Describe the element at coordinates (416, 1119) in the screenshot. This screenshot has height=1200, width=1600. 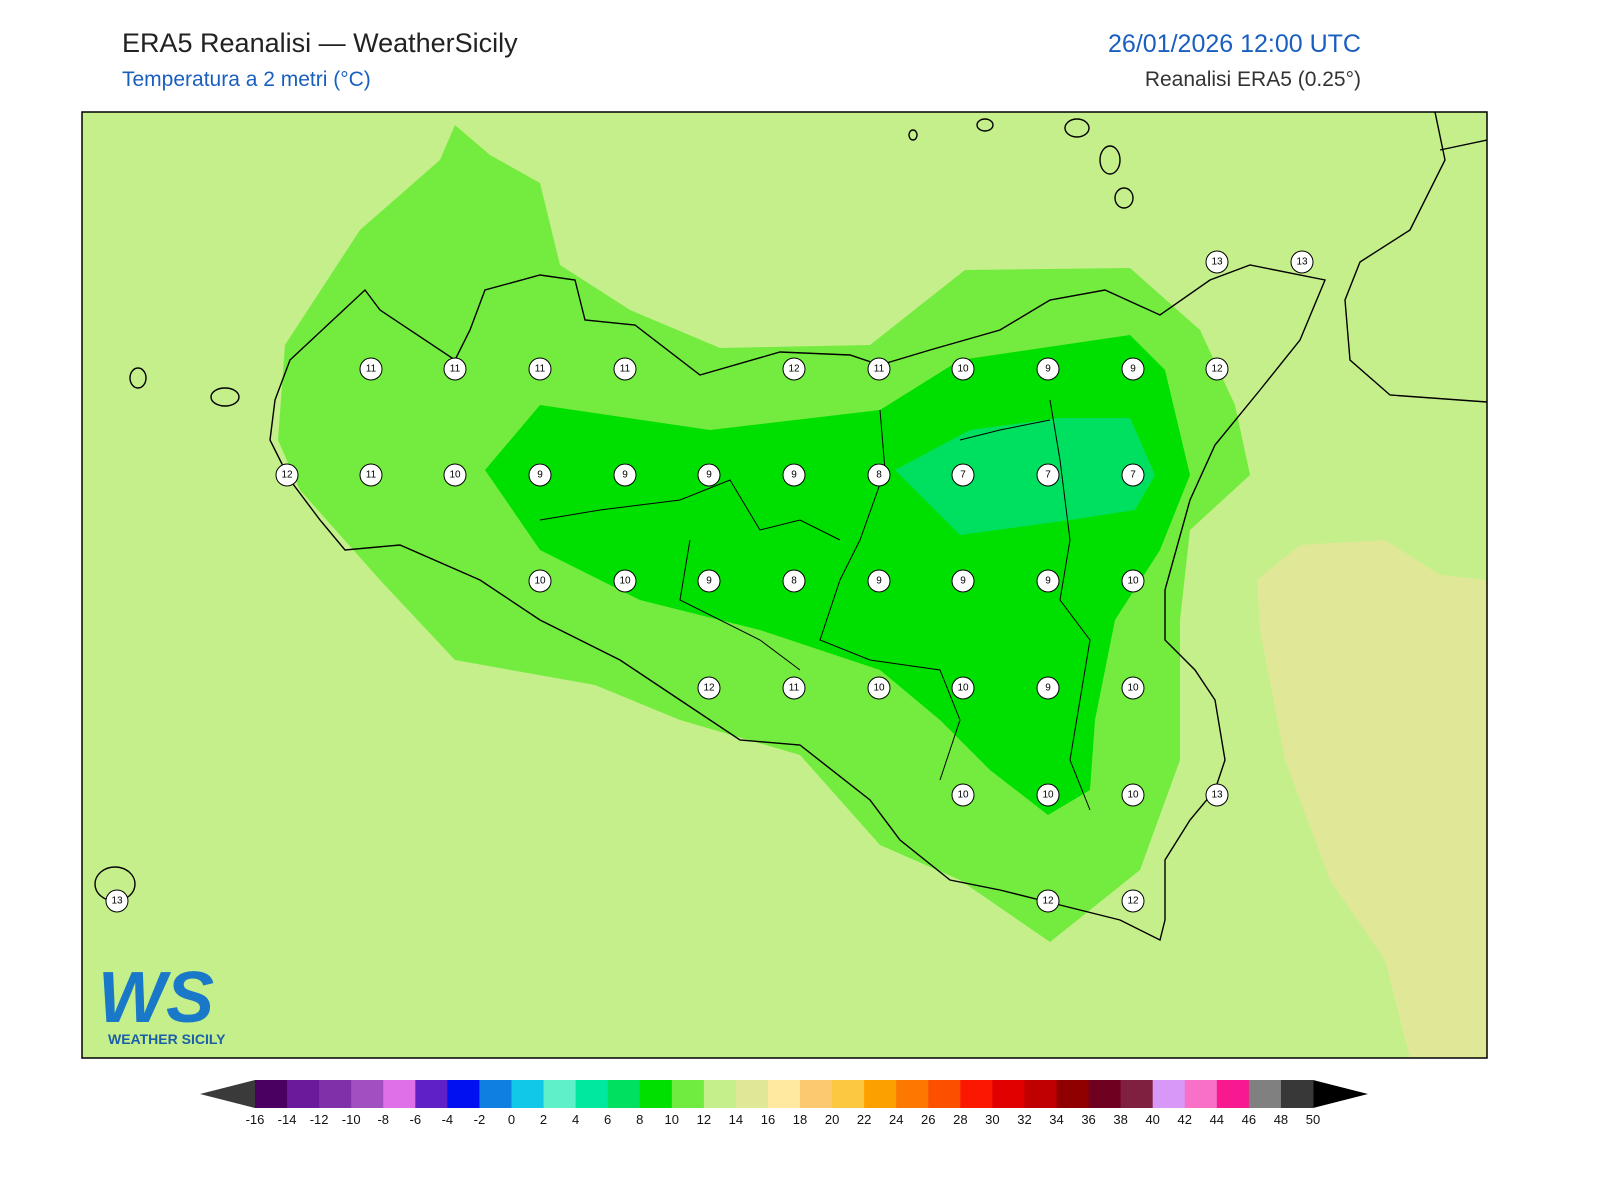
I see `colorbar-tick-label: -6` at that location.